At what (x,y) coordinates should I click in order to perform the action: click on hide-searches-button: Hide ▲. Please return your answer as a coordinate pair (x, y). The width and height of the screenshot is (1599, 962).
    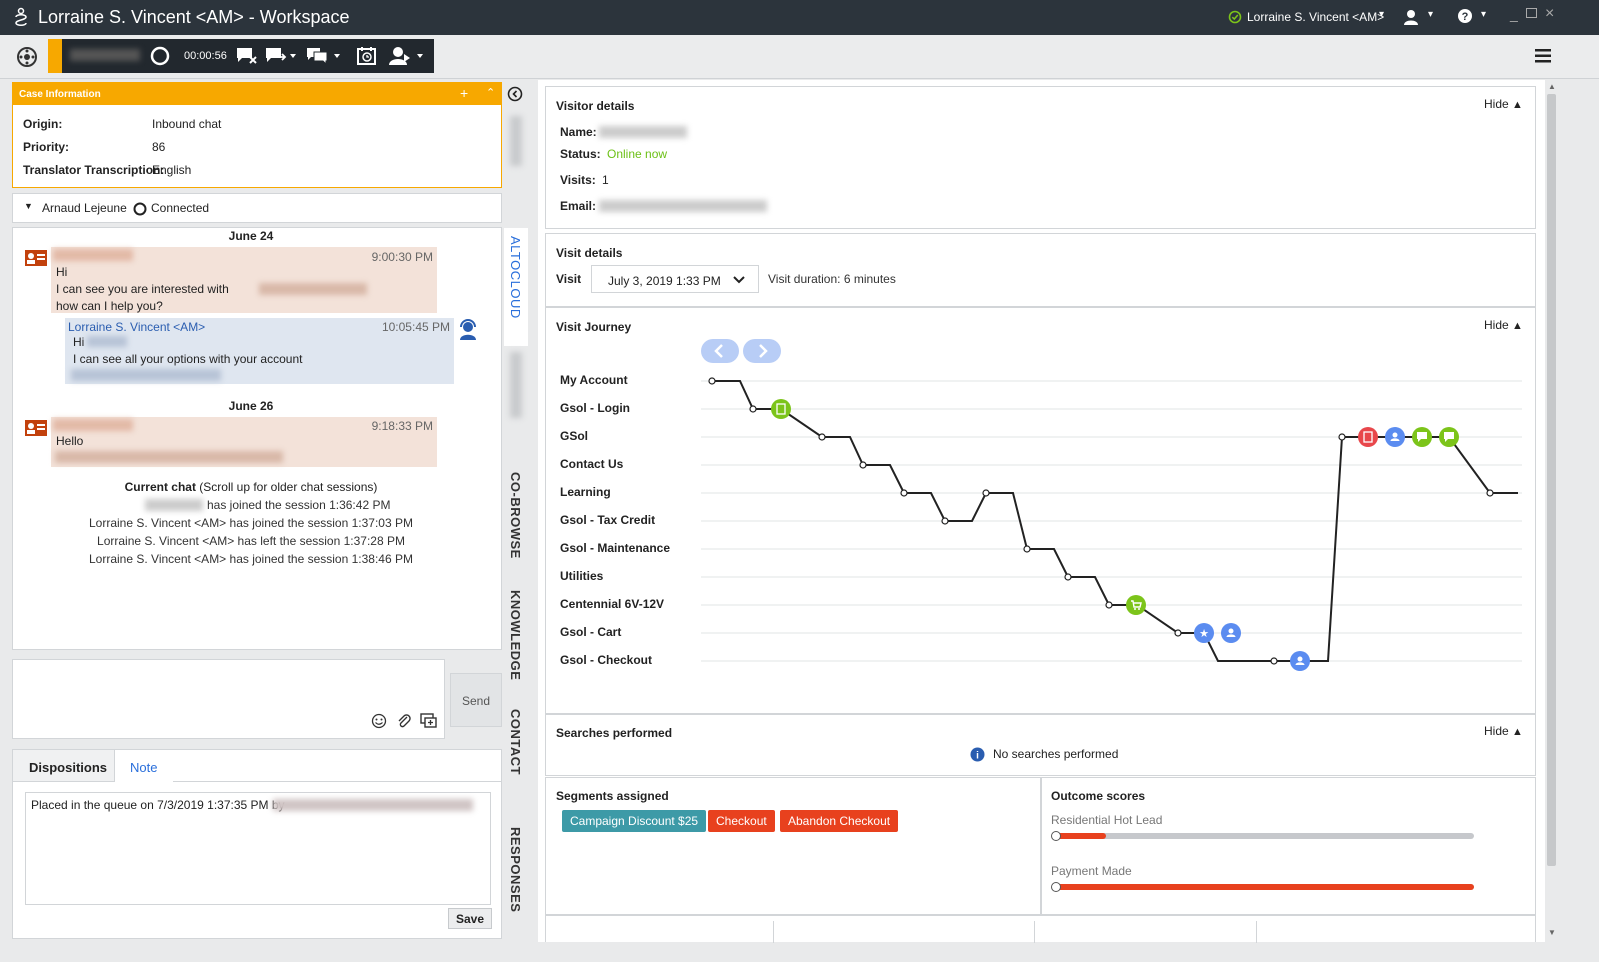
    Looking at the image, I should click on (1503, 731).